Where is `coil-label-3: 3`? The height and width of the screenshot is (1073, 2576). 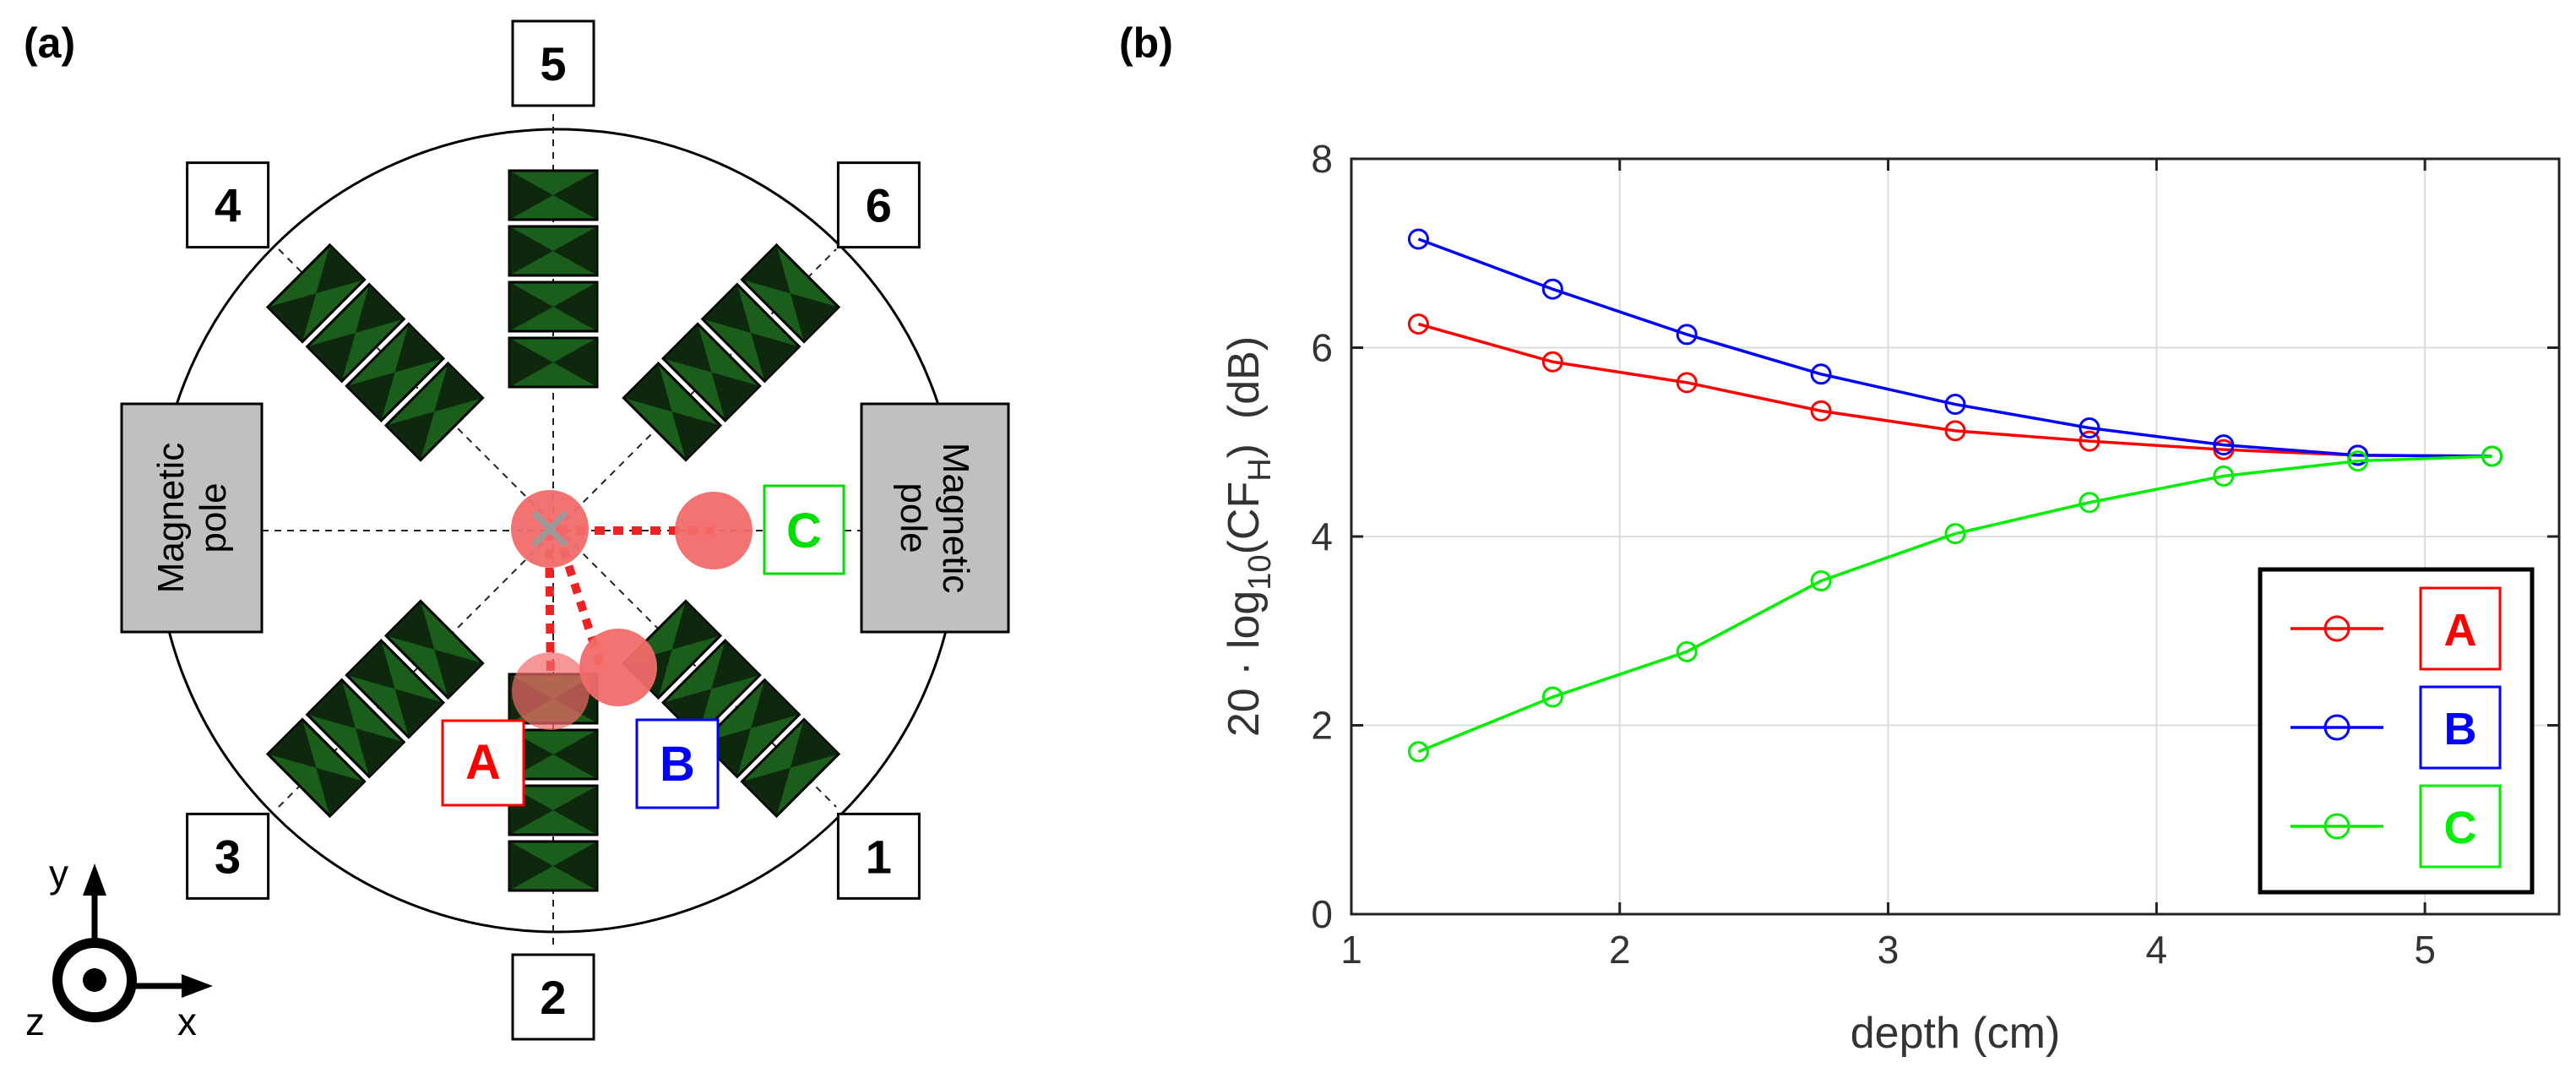 coil-label-3: 3 is located at coordinates (228, 856).